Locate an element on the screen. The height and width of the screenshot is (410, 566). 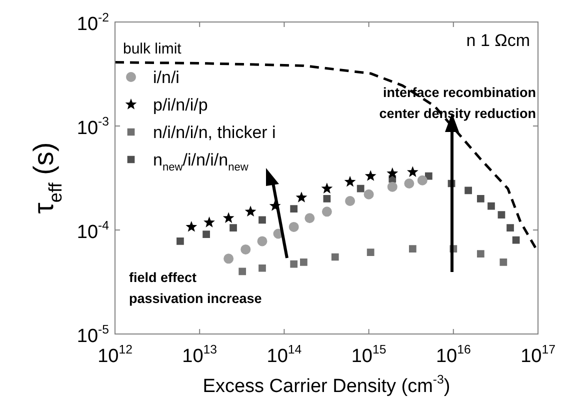
legend-label: n/i/n/i/n, thicker i is located at coordinates (214, 132).